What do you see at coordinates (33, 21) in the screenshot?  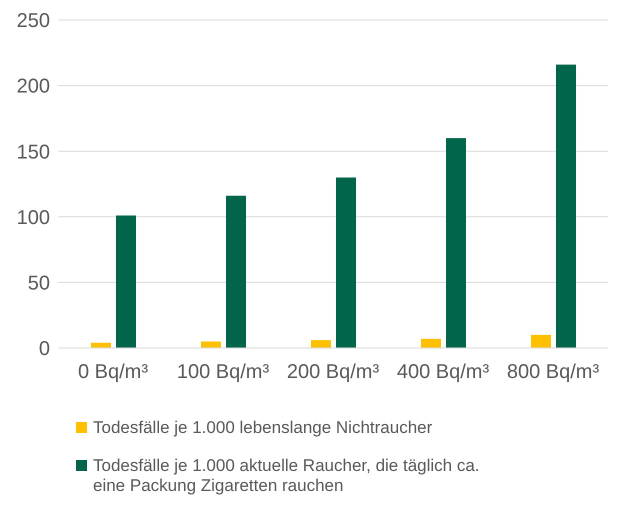 I see `y-tick-label: 250` at bounding box center [33, 21].